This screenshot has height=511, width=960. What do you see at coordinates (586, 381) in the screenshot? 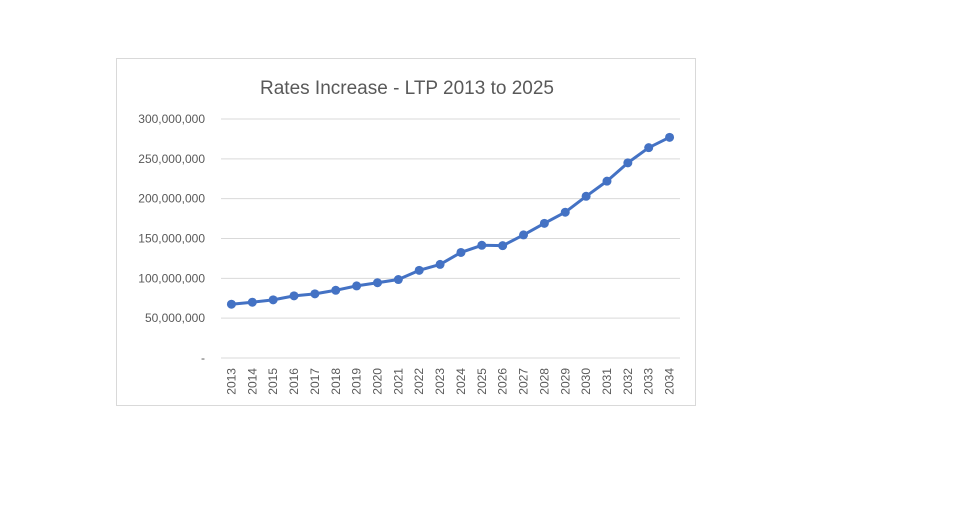
I see `x-tick-label: 2030` at bounding box center [586, 381].